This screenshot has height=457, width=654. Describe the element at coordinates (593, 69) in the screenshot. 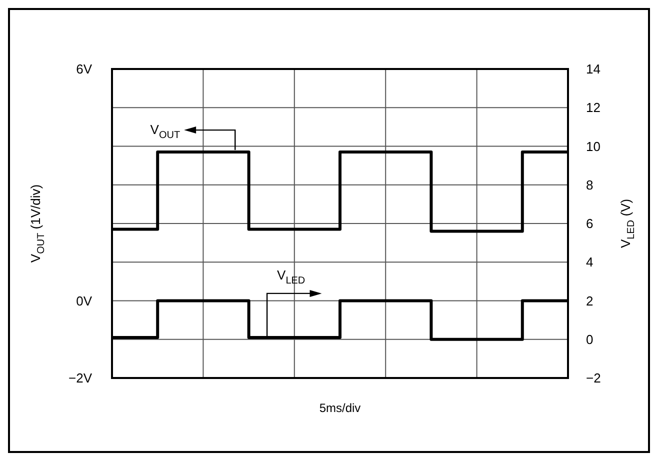

I see `y2-tick-label: 14` at that location.